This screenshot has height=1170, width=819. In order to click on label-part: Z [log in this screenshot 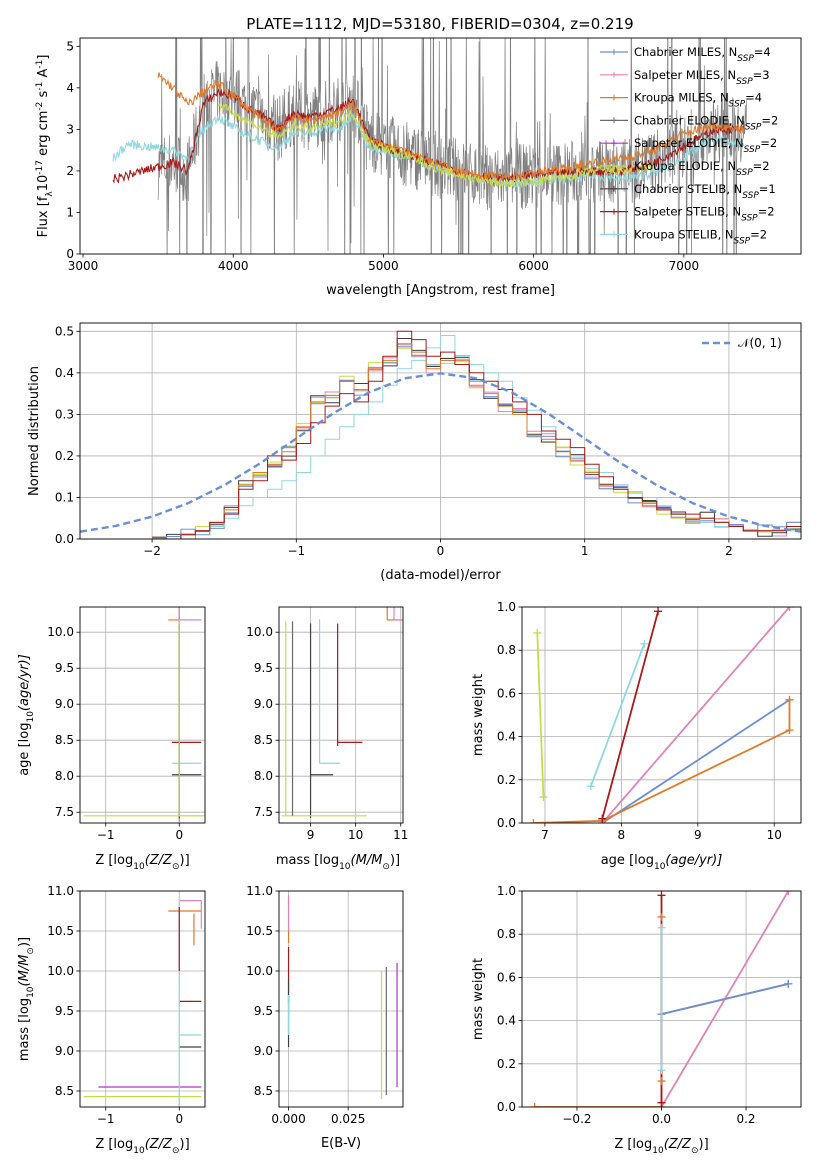, I will do `click(114, 860)`.